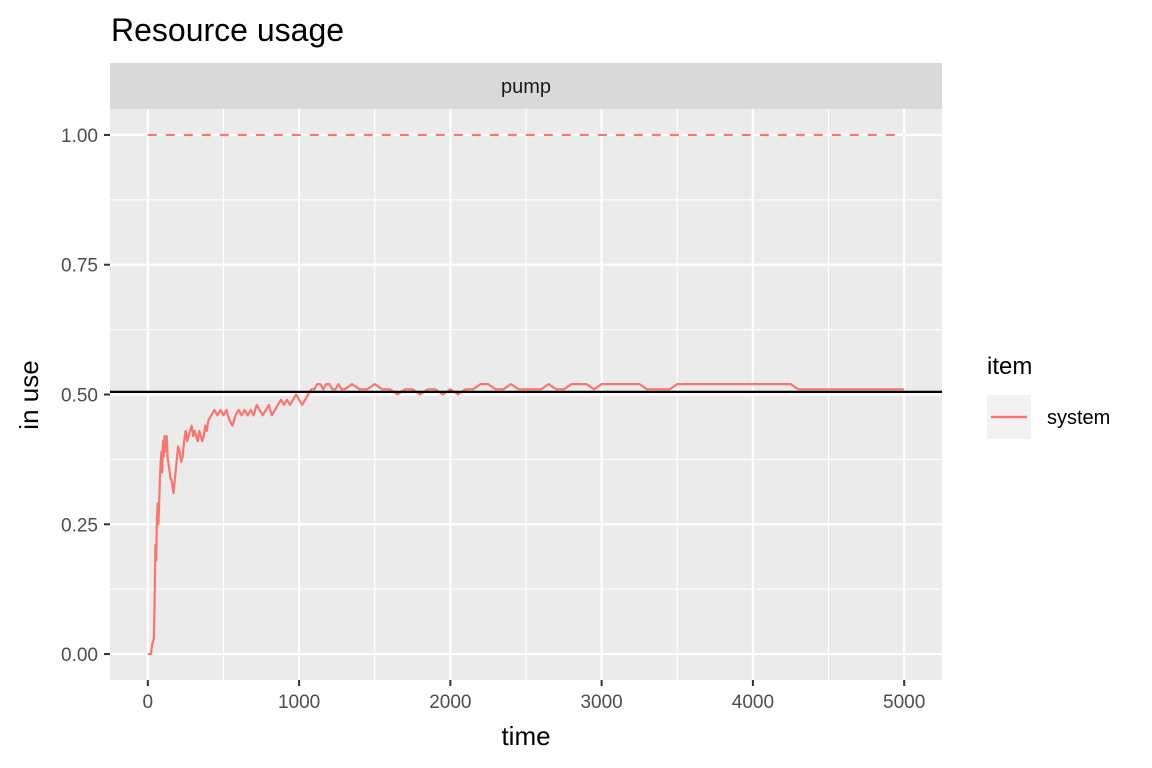 The width and height of the screenshot is (1152, 768). What do you see at coordinates (148, 702) in the screenshot?
I see `x-tick-label: 0` at bounding box center [148, 702].